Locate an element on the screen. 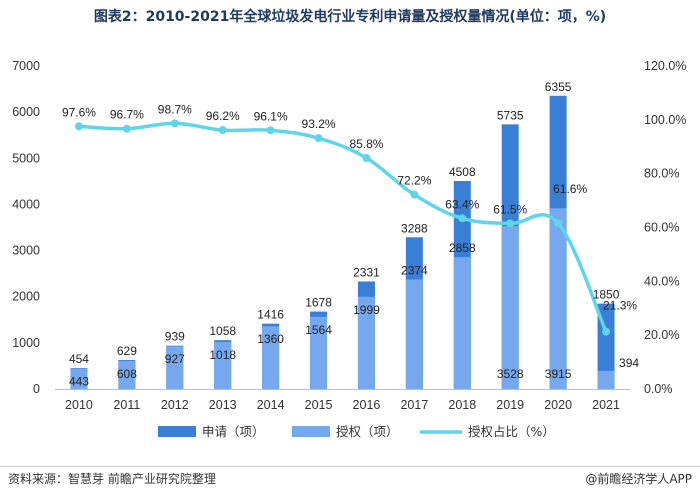  apply-value-label: 939 is located at coordinates (175, 337).